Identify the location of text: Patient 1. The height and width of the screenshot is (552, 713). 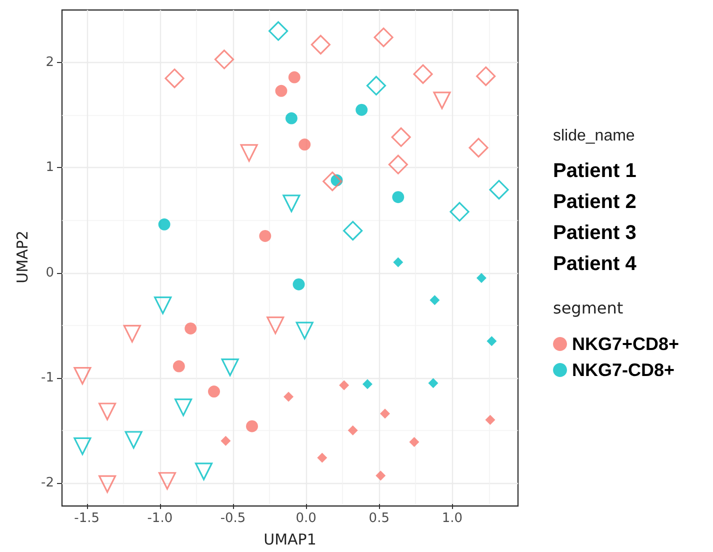
(594, 171).